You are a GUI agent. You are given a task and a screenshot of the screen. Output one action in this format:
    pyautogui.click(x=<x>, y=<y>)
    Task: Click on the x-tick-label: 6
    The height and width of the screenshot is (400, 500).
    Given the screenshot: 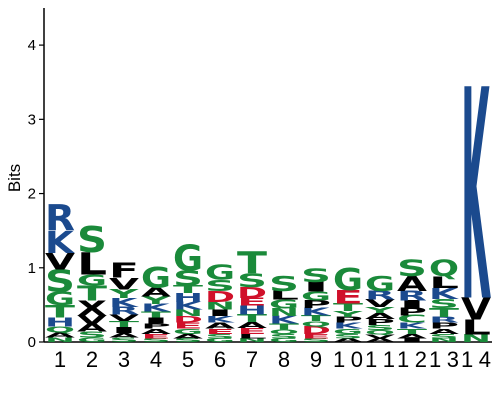 What is the action you would take?
    pyautogui.click(x=220, y=359)
    